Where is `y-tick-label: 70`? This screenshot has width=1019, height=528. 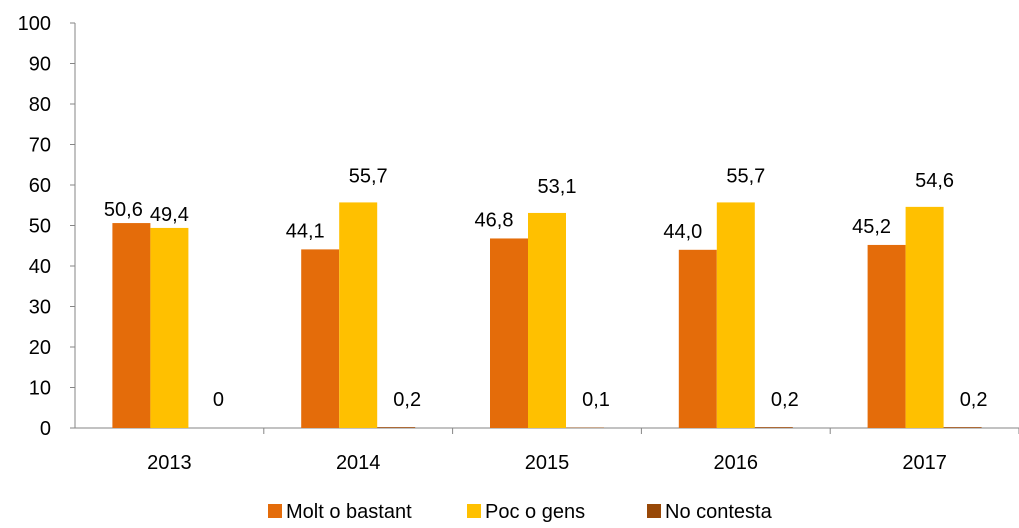 y-tick-label: 70 is located at coordinates (40, 146).